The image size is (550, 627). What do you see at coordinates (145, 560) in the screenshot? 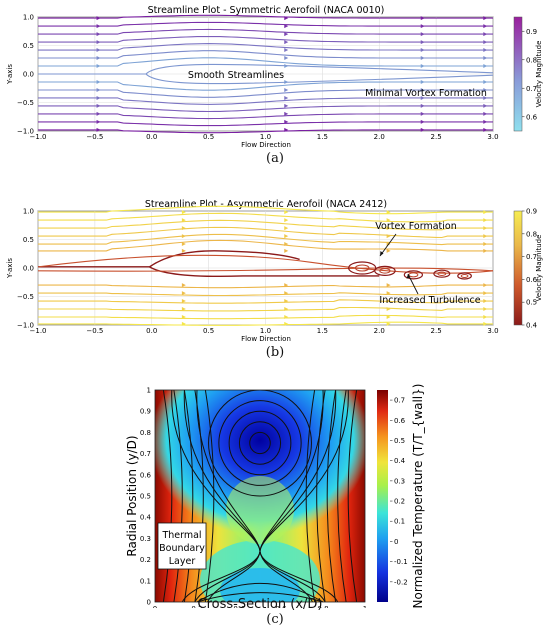
I see `y-tick-label: 0.2` at bounding box center [145, 560].